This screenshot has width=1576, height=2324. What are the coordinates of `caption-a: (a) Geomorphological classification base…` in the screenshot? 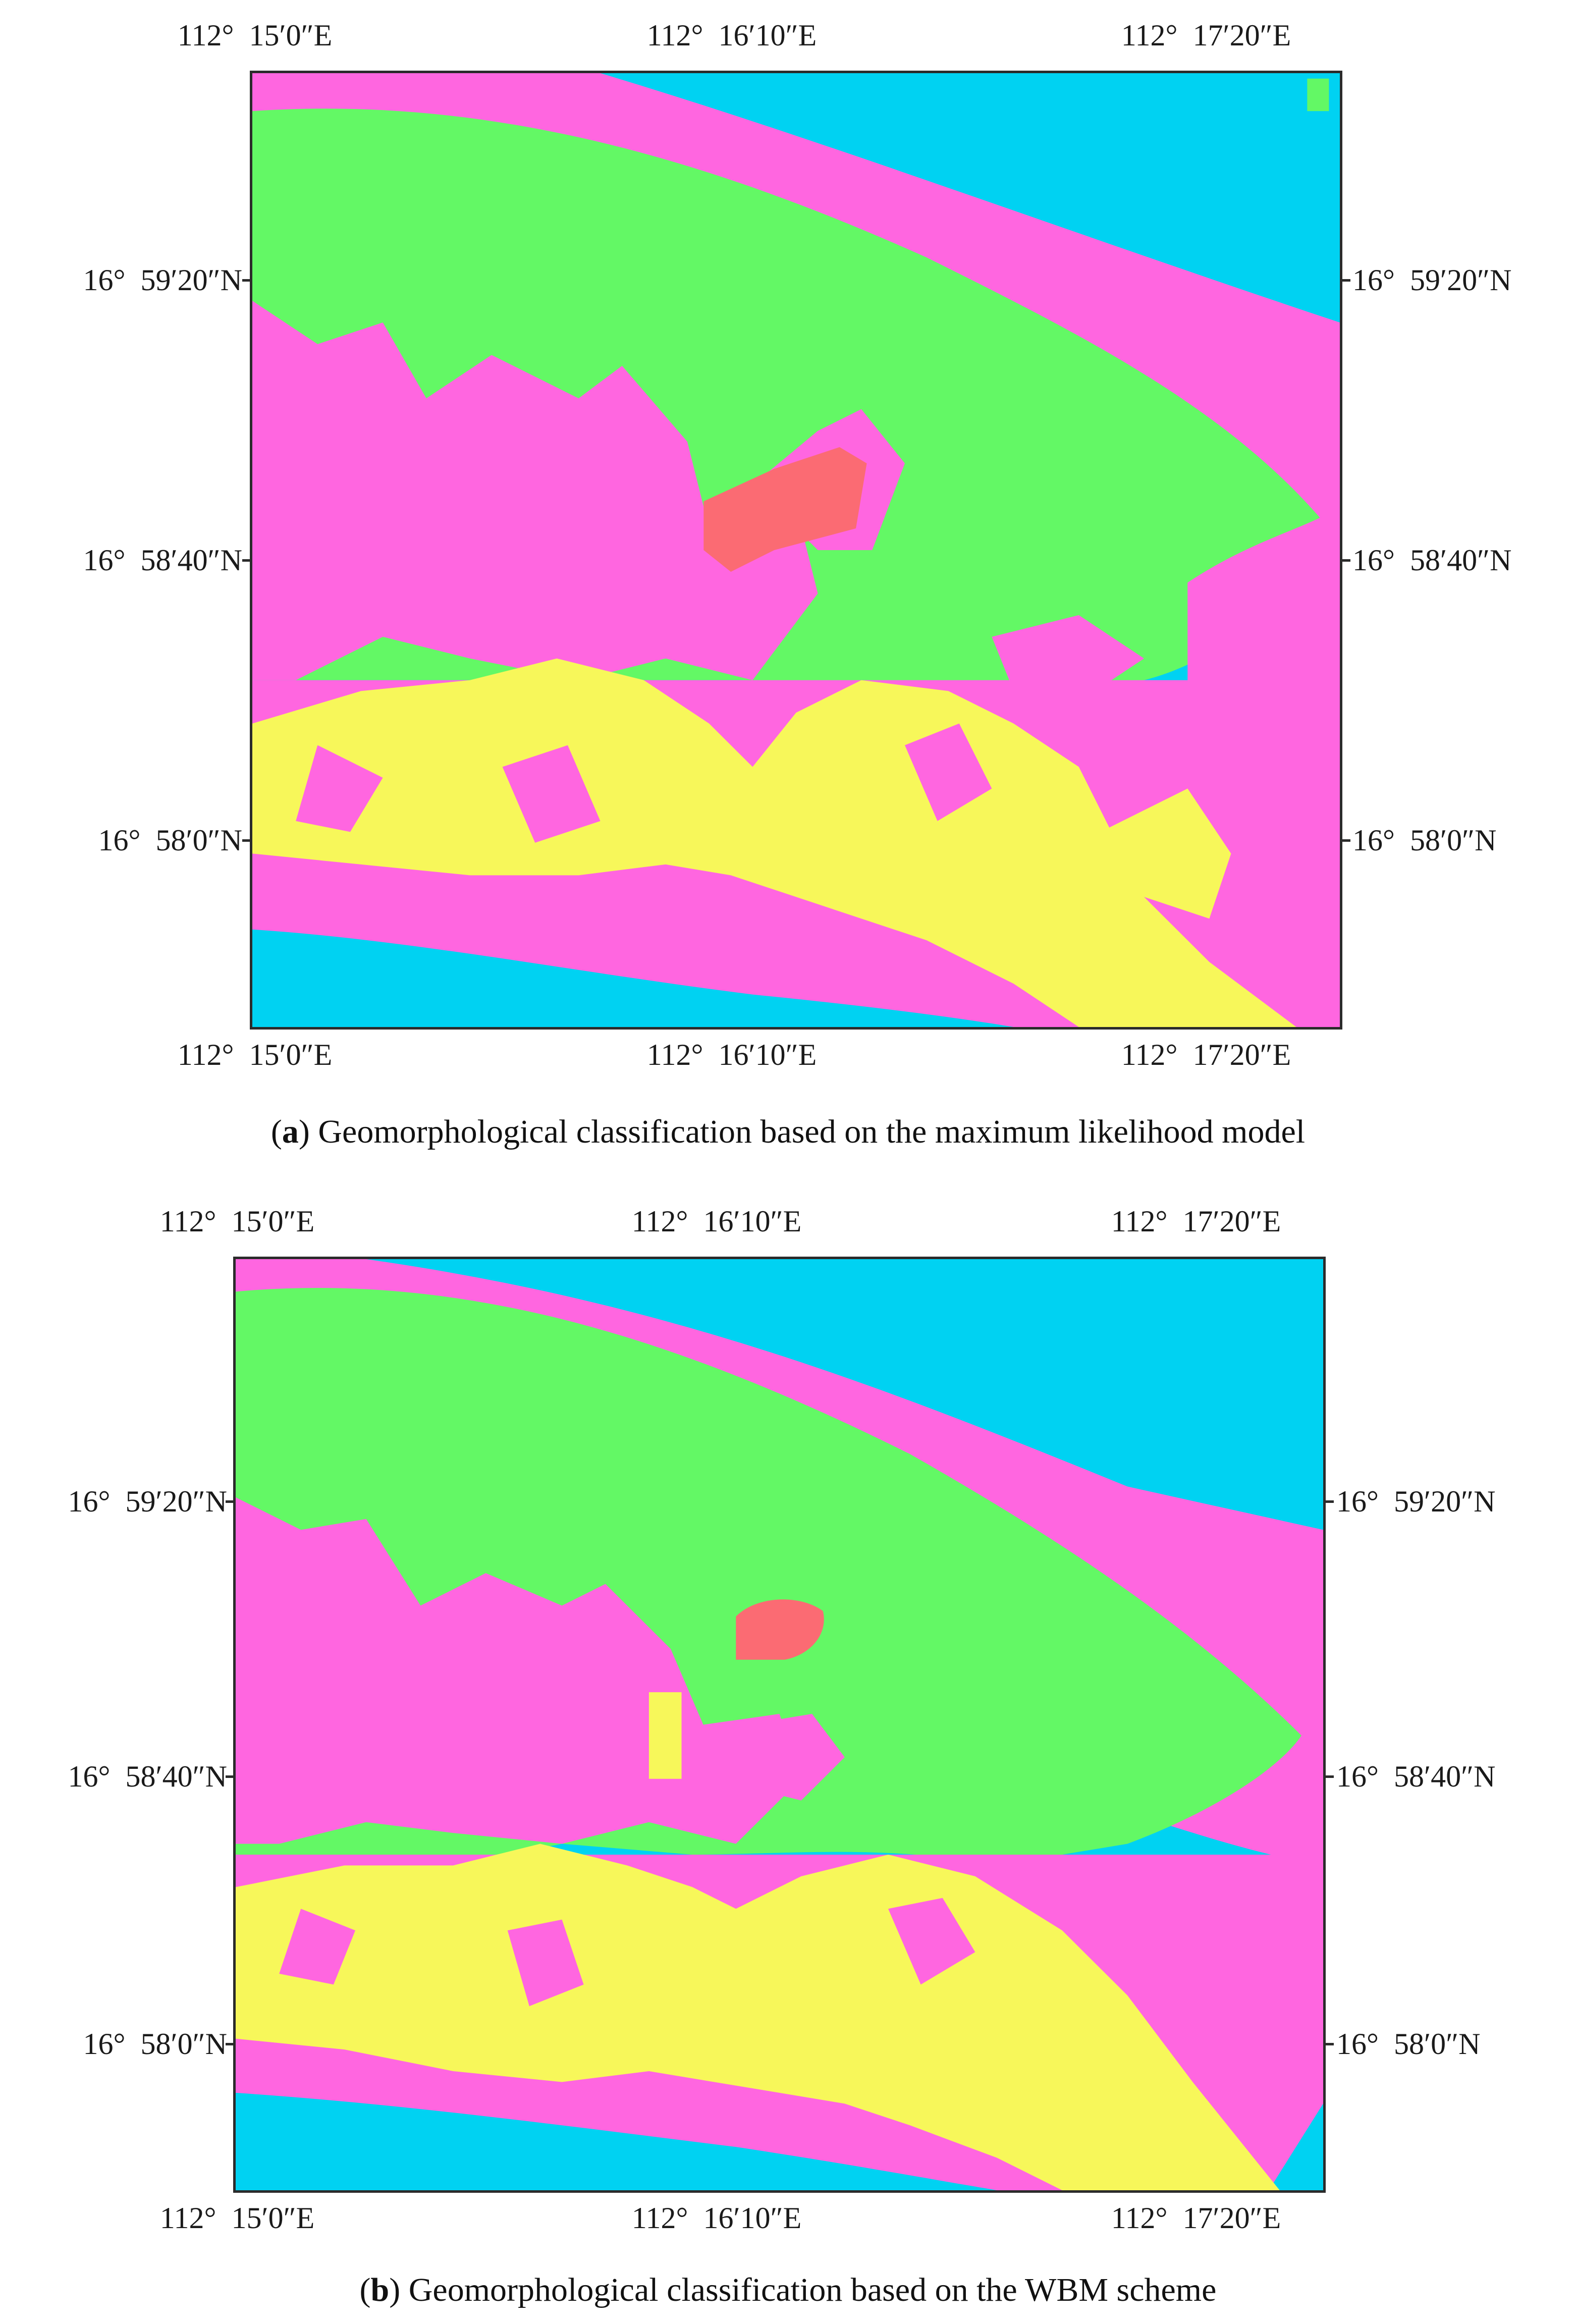 It's located at (788, 1131).